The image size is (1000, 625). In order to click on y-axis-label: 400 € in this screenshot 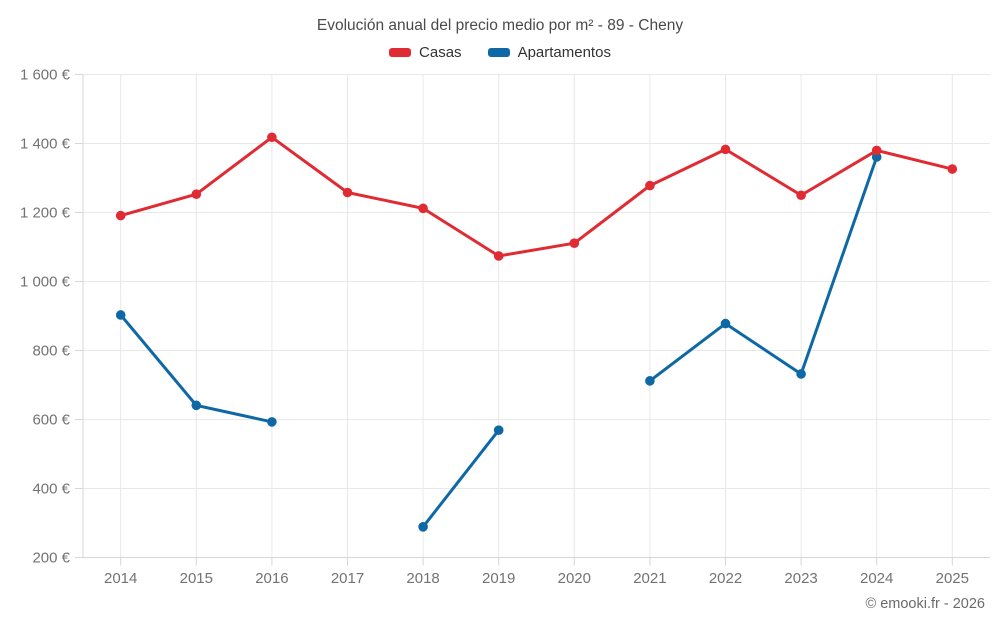, I will do `click(51, 489)`.